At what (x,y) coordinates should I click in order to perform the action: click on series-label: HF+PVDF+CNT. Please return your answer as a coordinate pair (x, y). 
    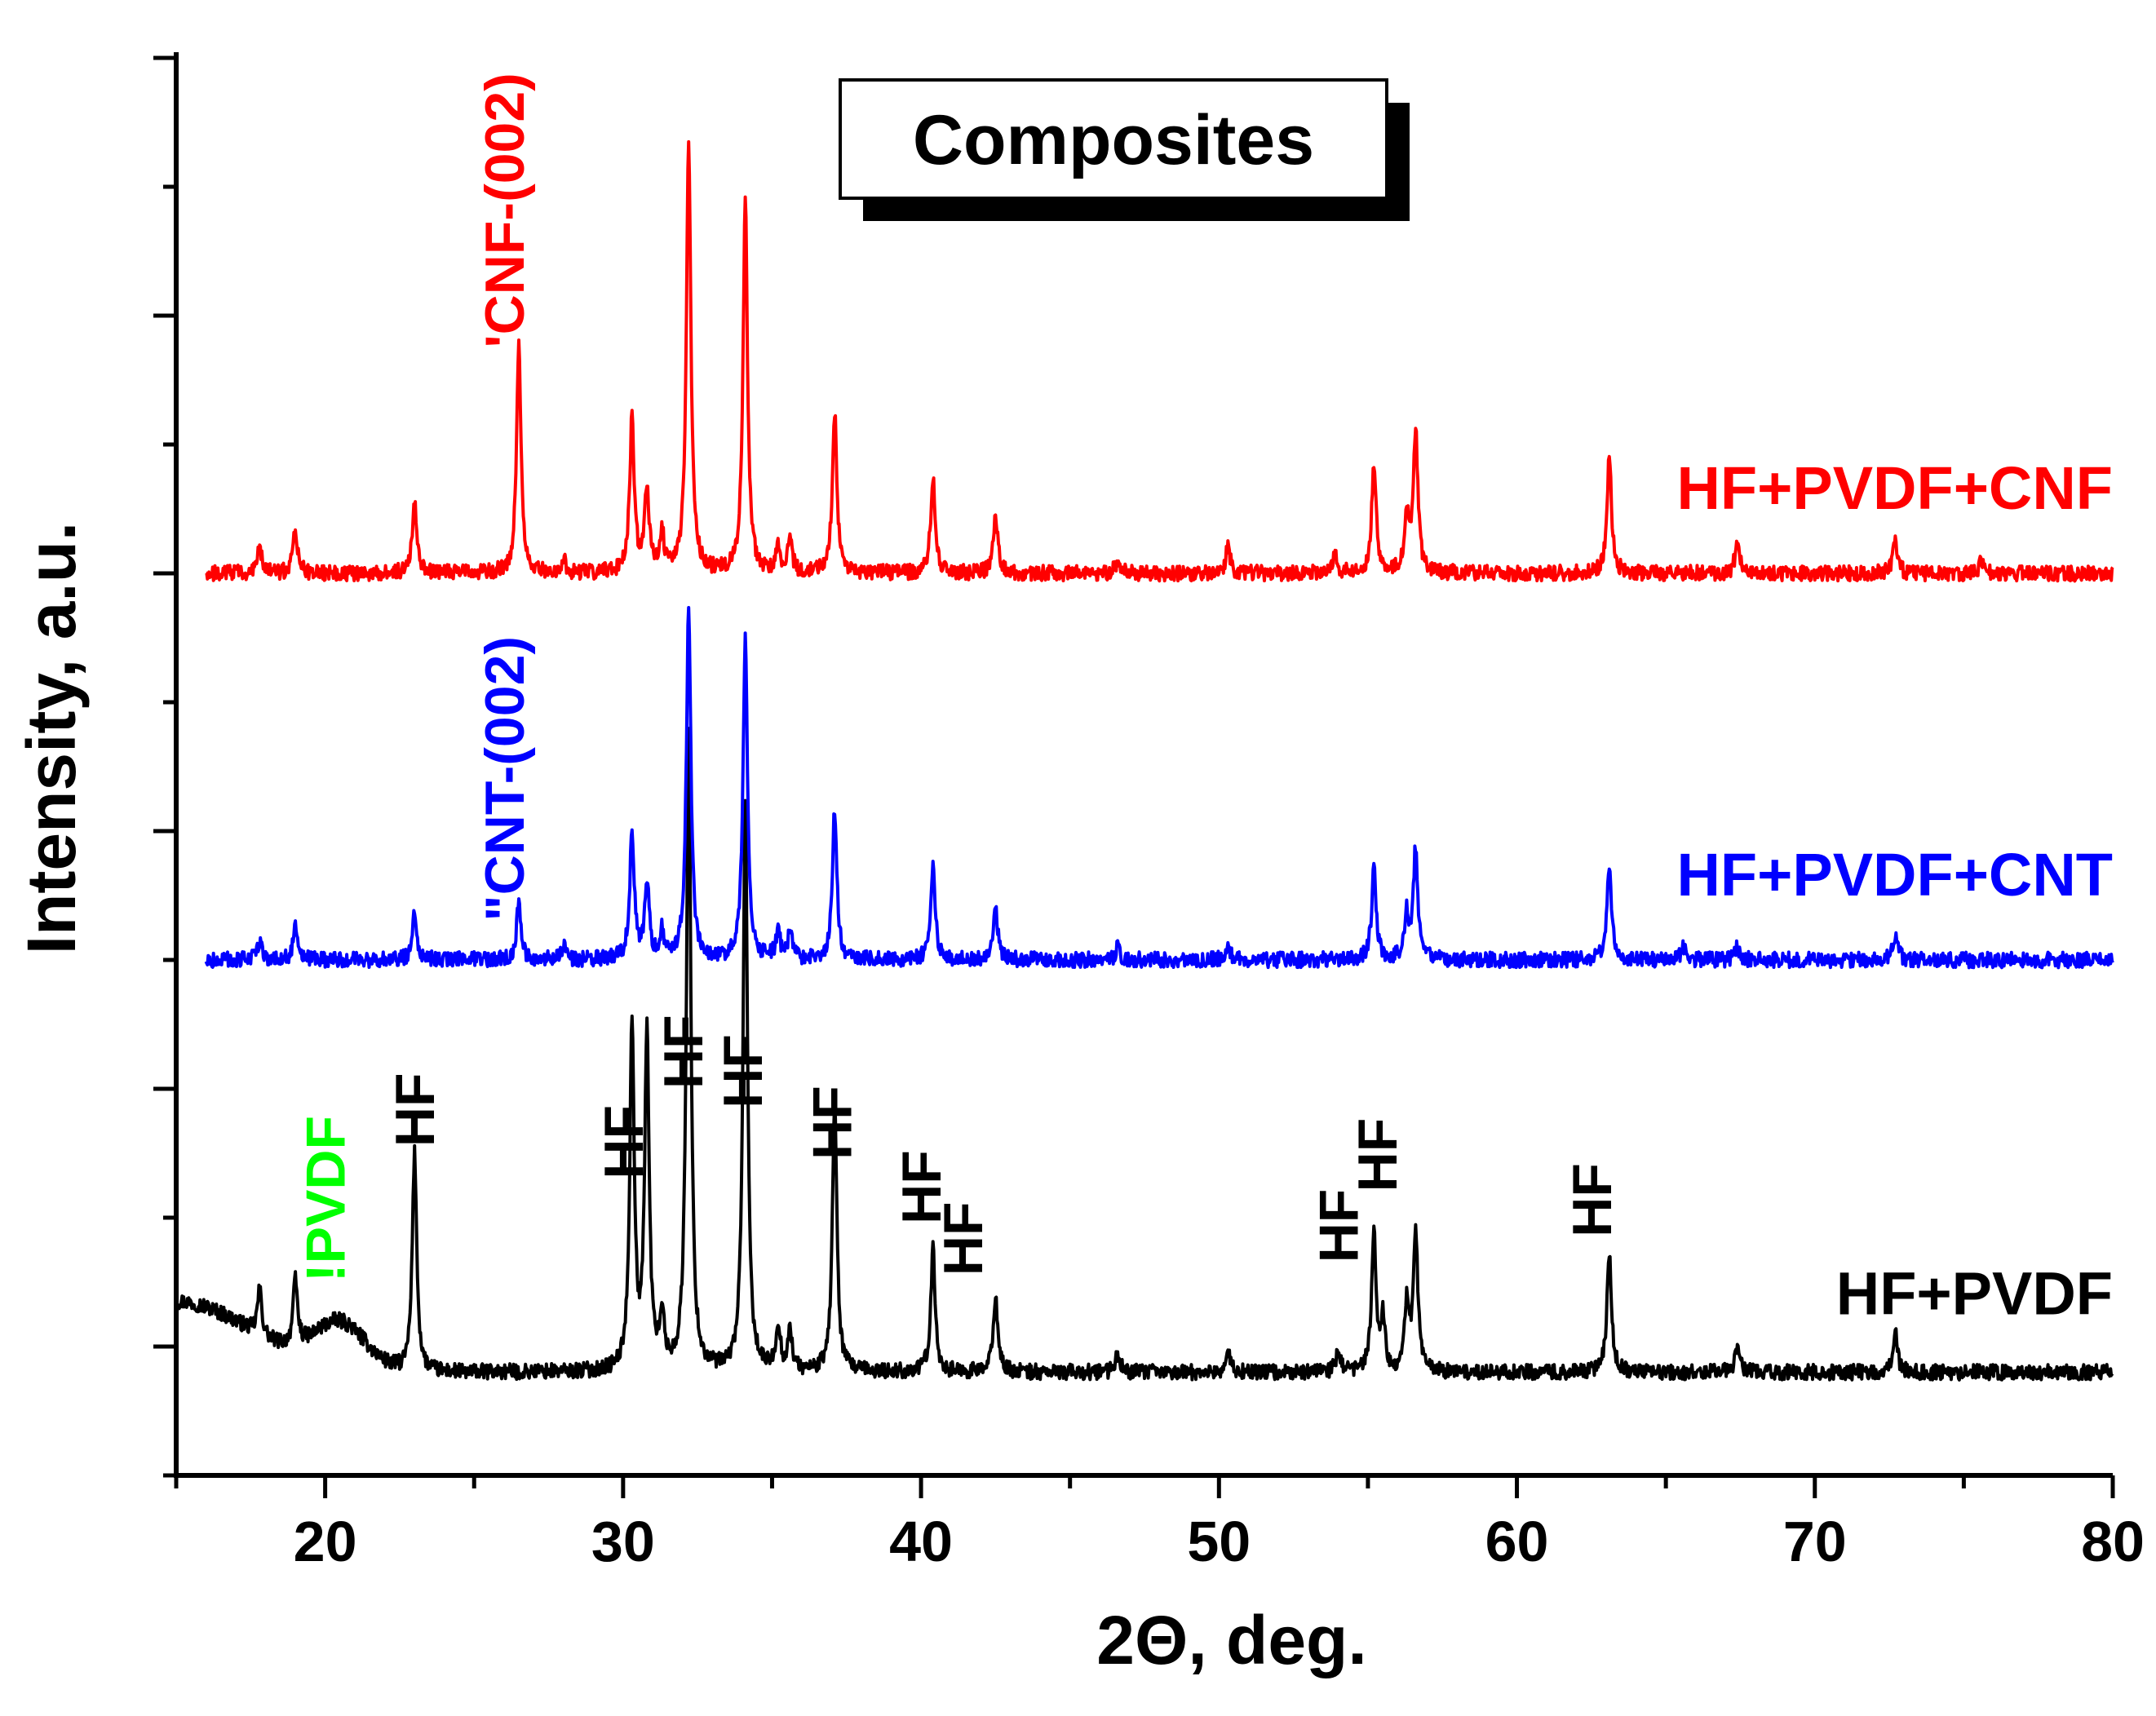
    Looking at the image, I should click on (1894, 875).